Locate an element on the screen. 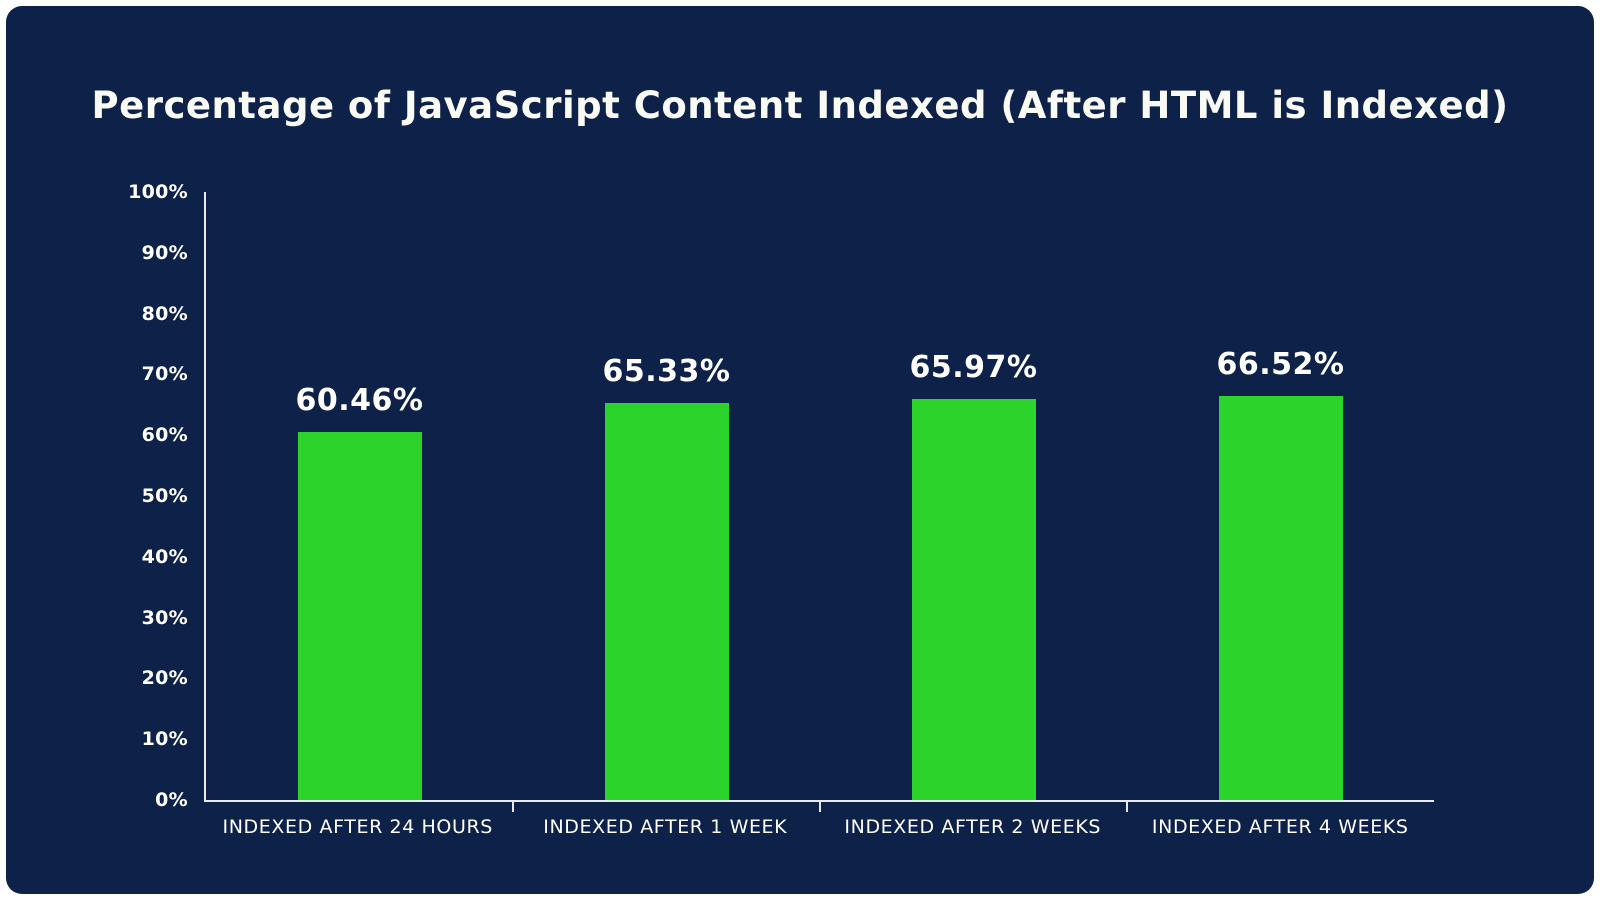 The height and width of the screenshot is (900, 1600). y-axis-tick-label: 50% is located at coordinates (164, 496).